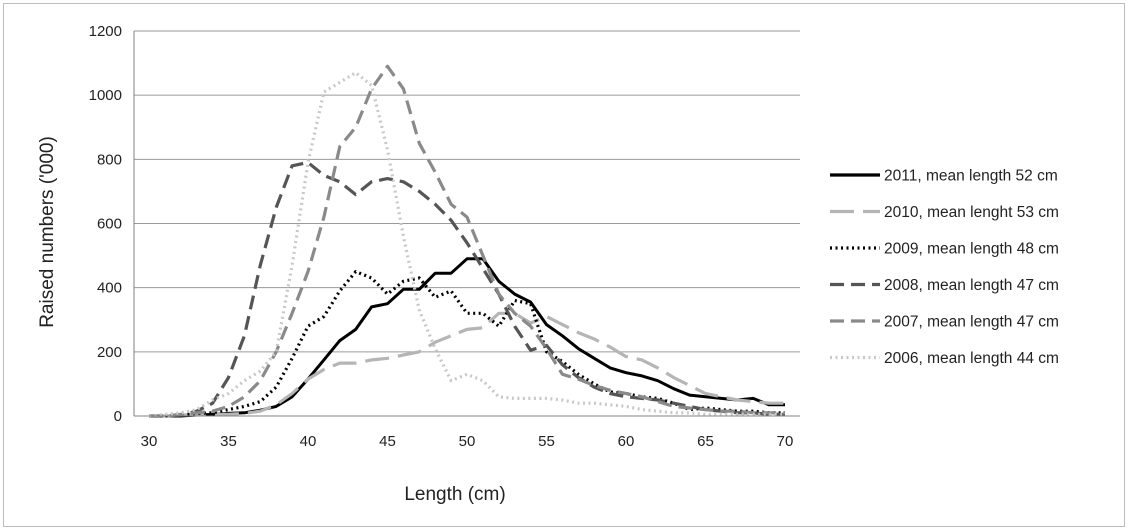  What do you see at coordinates (109, 159) in the screenshot?
I see `y-tick-label-4: 800` at bounding box center [109, 159].